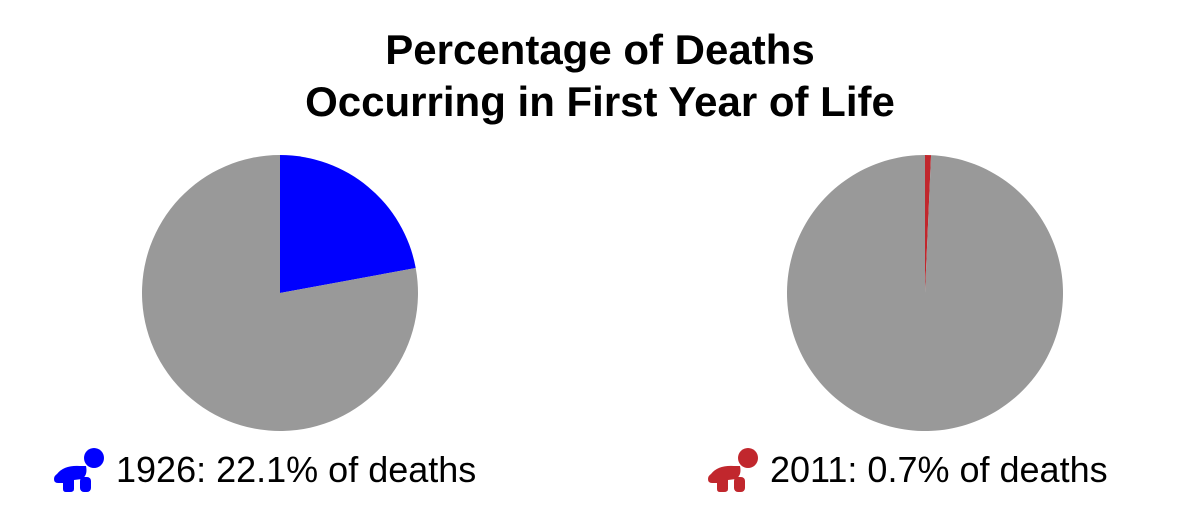  Describe the element at coordinates (296, 469) in the screenshot. I see `caption-1926-text: 1926: 22.1% of deaths` at that location.